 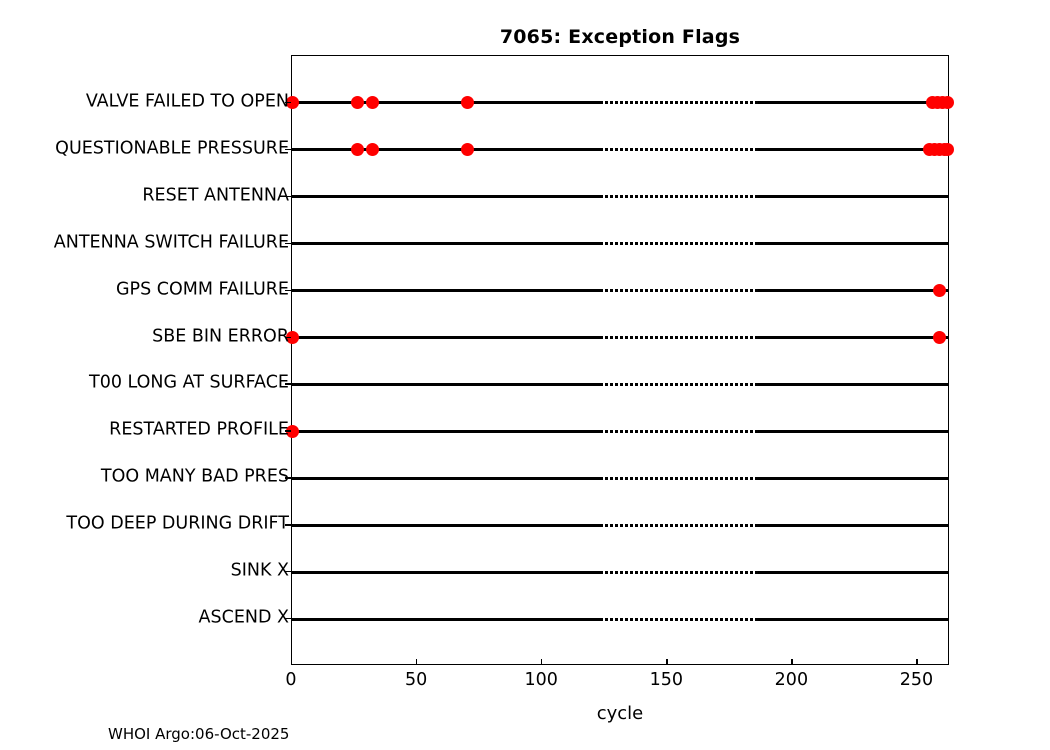 What do you see at coordinates (177, 523) in the screenshot?
I see `y-tick-label: TOO DEEP DURING DRIFT` at bounding box center [177, 523].